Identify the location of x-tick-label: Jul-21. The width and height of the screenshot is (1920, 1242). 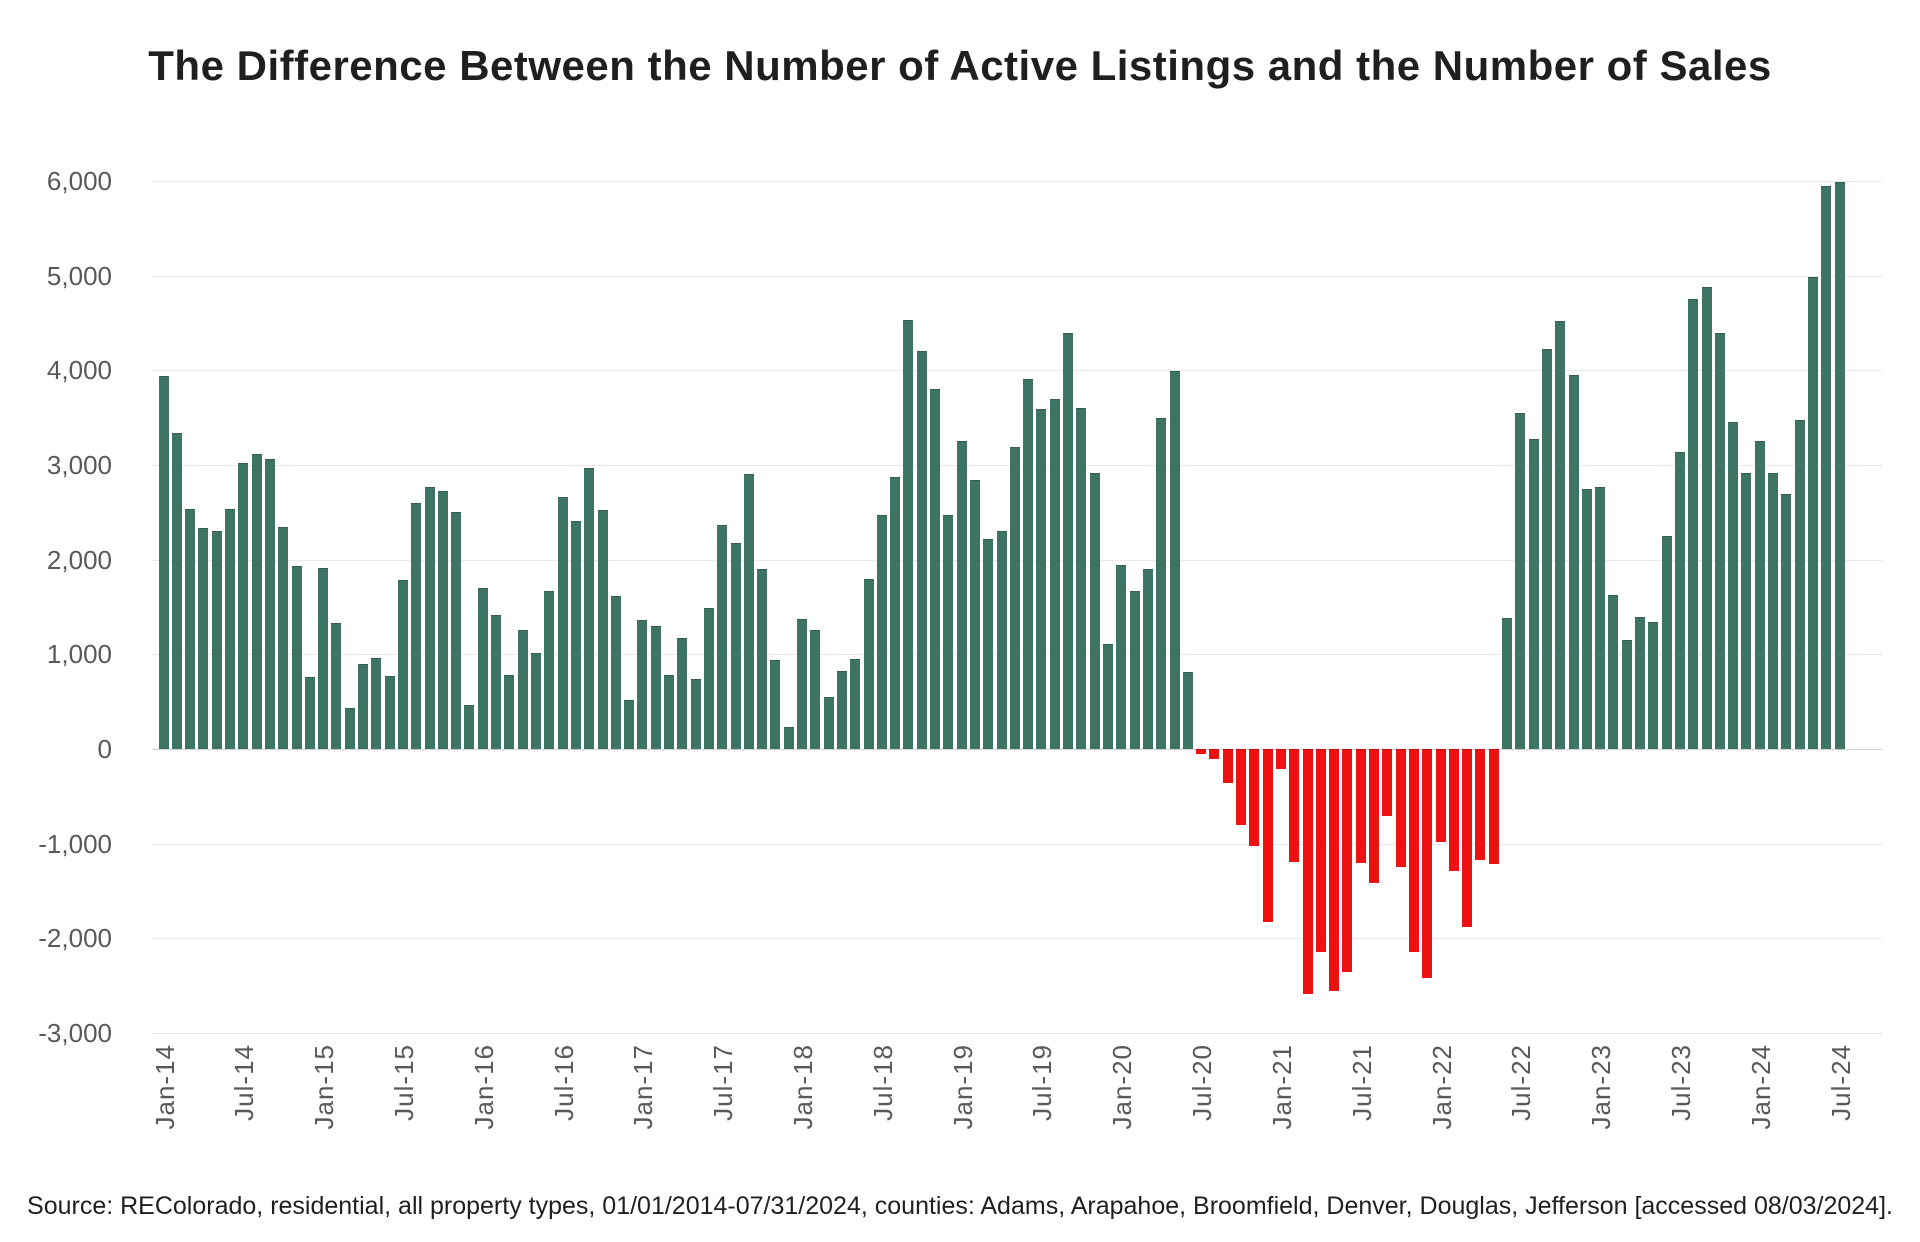
(1361, 1082).